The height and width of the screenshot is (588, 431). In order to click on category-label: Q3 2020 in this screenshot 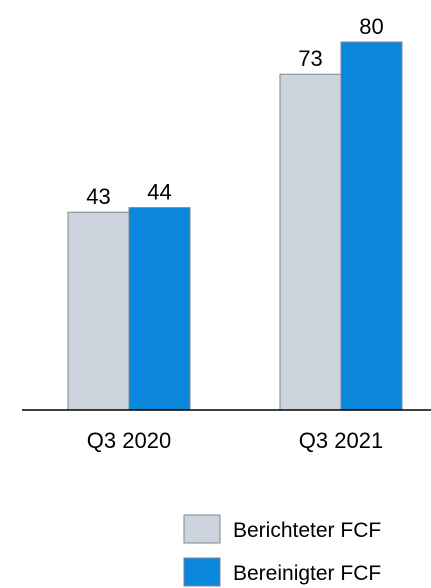, I will do `click(129, 440)`.